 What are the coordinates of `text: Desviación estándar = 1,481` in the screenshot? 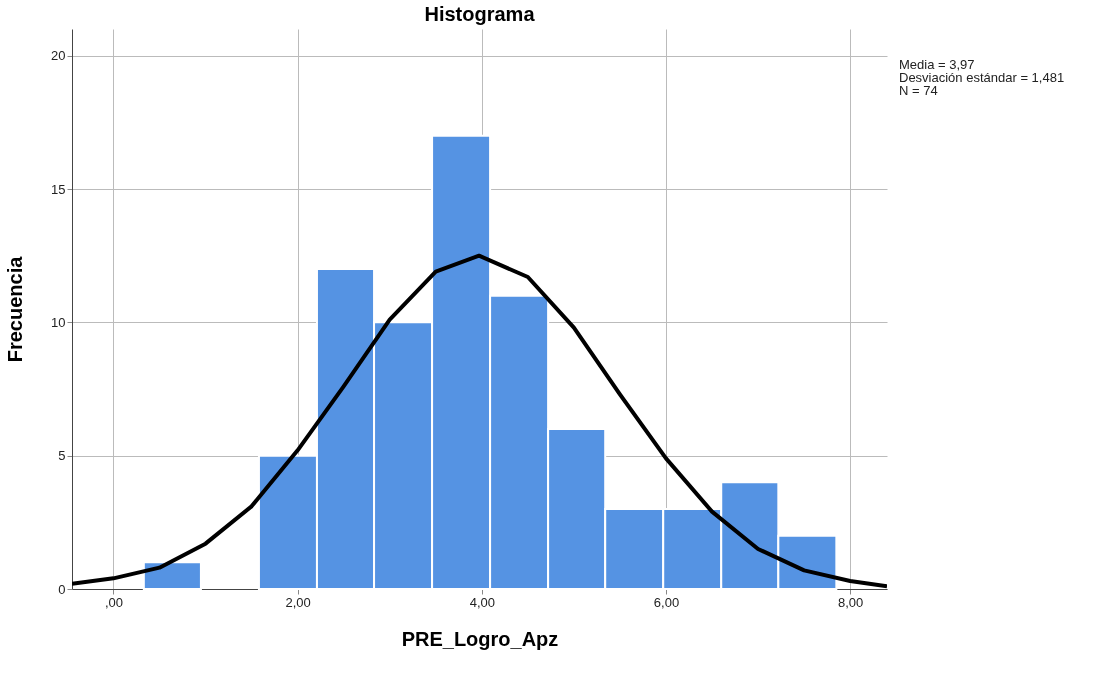 It's located at (982, 77).